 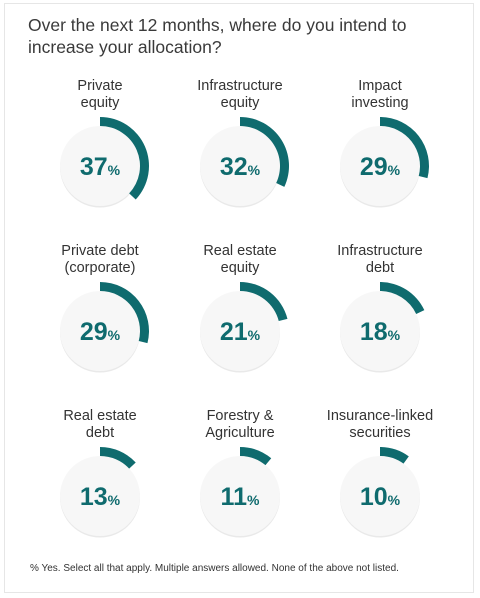 I want to click on donut-chart: 21%, so click(x=244, y=327).